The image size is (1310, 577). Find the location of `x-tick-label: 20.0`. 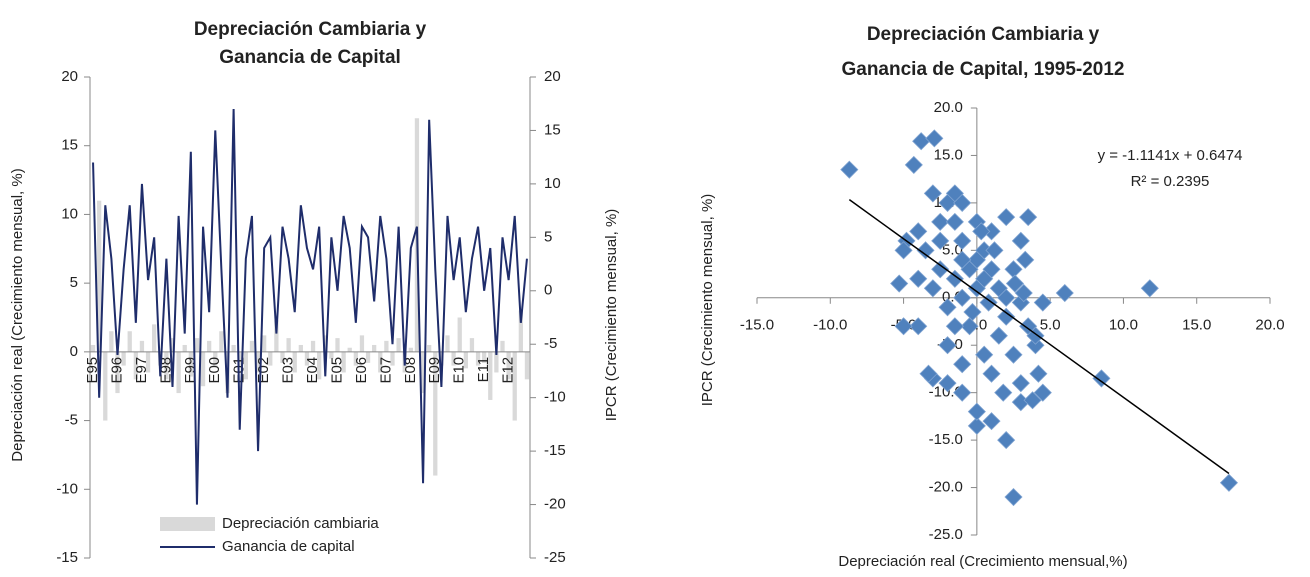

x-tick-label: 20.0 is located at coordinates (1269, 325).